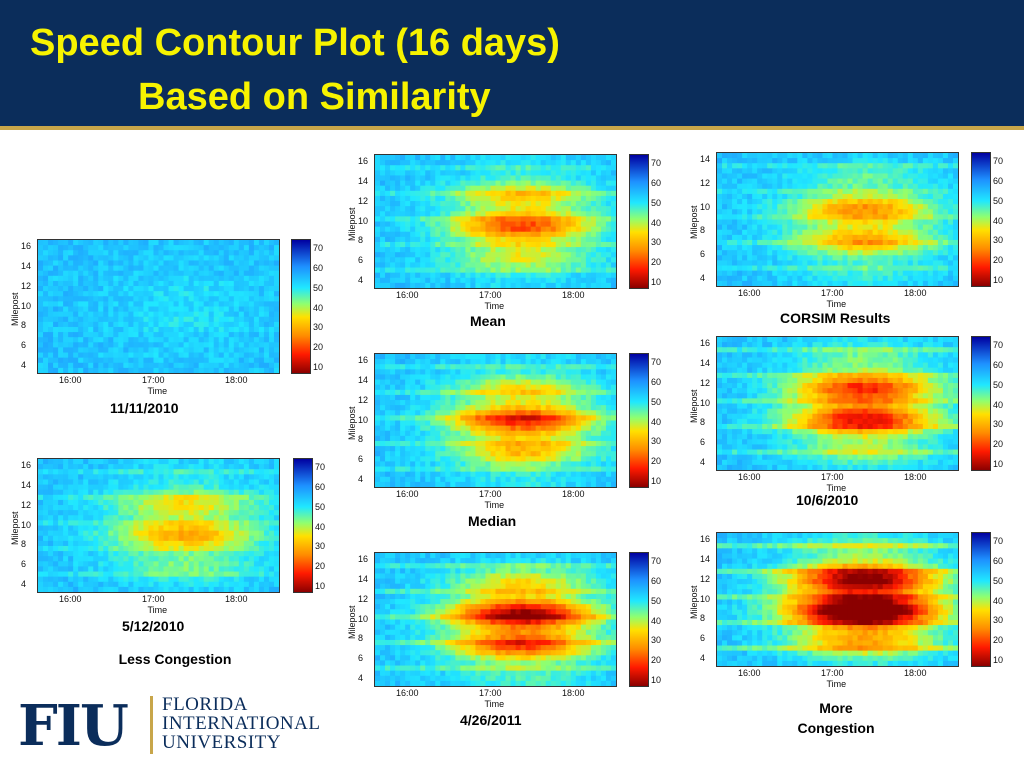 Image resolution: width=1024 pixels, height=768 pixels. What do you see at coordinates (241, 723) in the screenshot?
I see `logo-text-international: INTERNATIONAL` at bounding box center [241, 723].